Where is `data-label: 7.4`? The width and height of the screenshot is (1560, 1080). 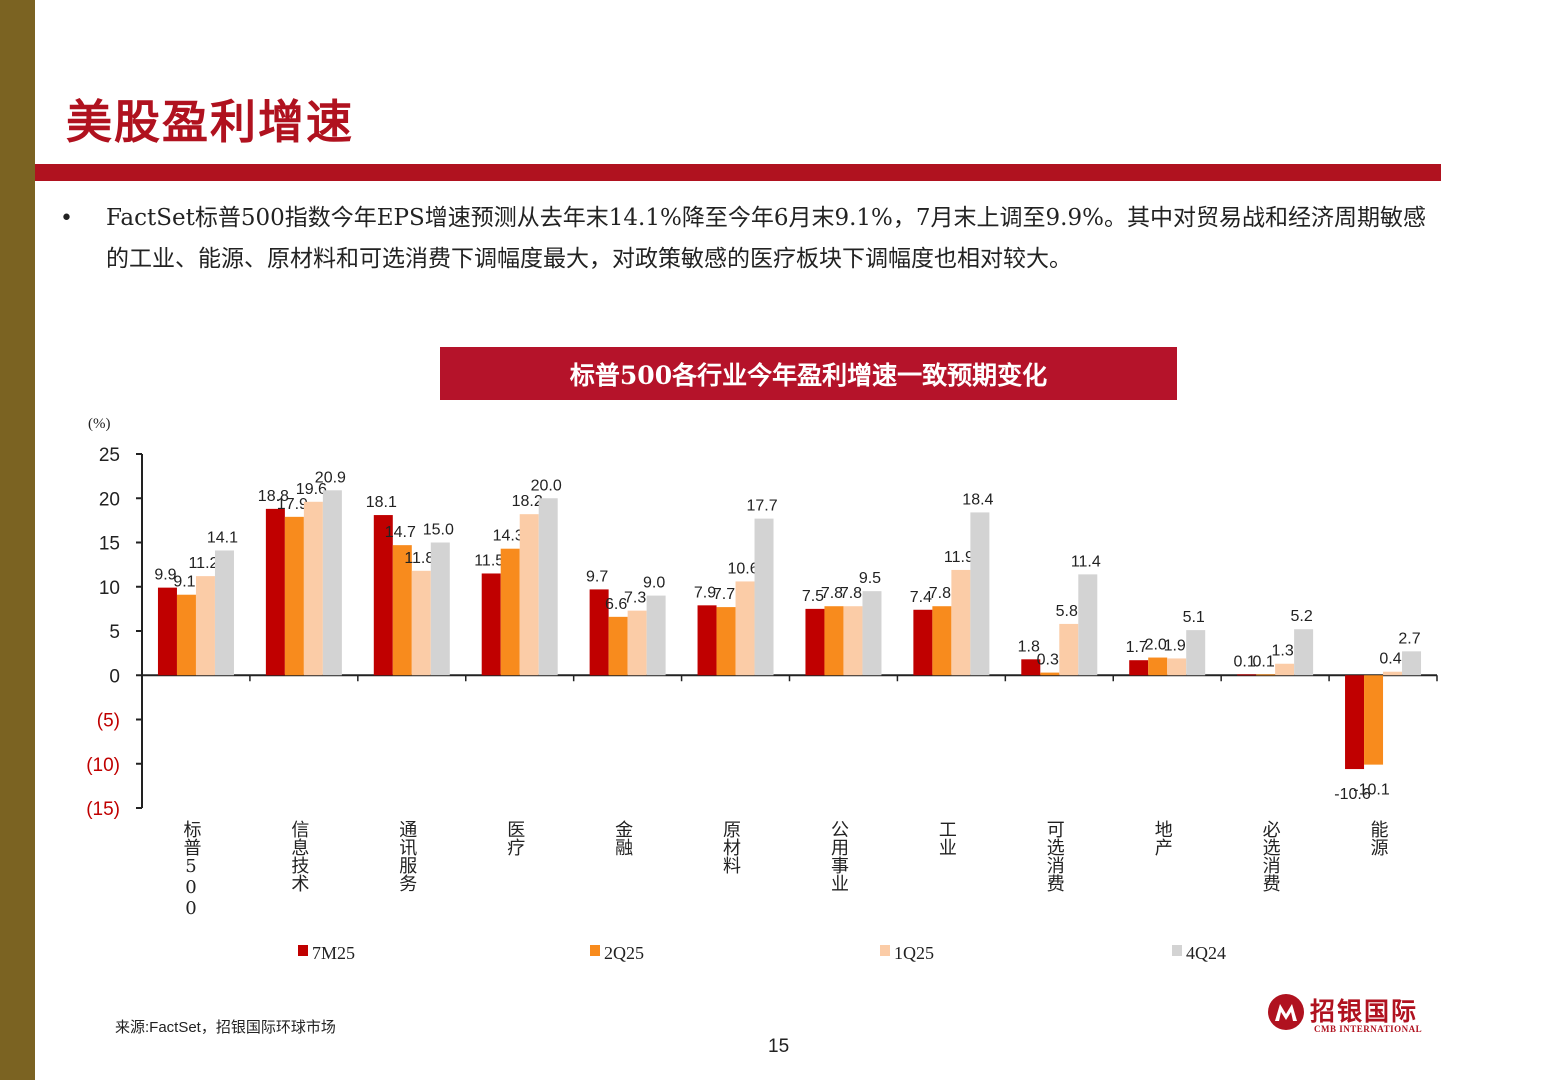 data-label: 7.4 is located at coordinates (921, 597).